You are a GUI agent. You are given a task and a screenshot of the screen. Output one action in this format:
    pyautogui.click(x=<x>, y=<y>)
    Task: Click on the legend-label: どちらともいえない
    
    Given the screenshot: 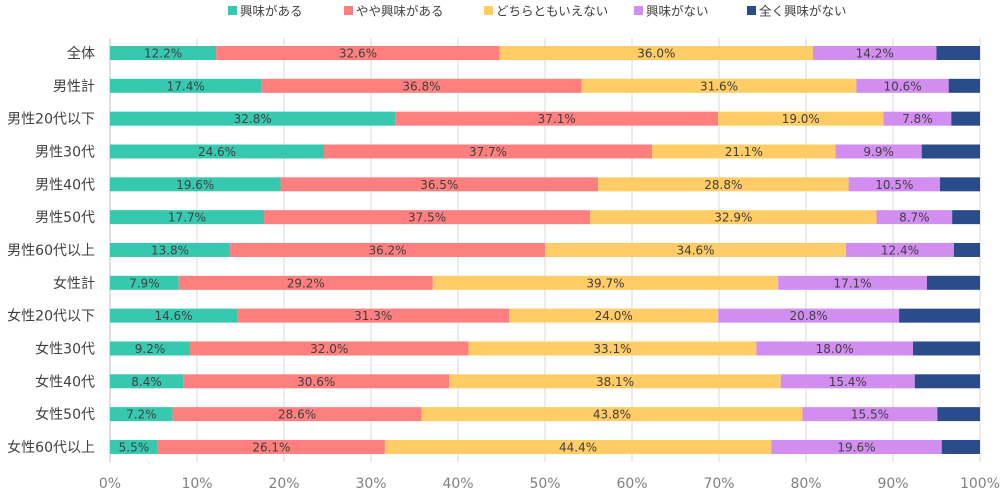 What is the action you would take?
    pyautogui.click(x=552, y=11)
    